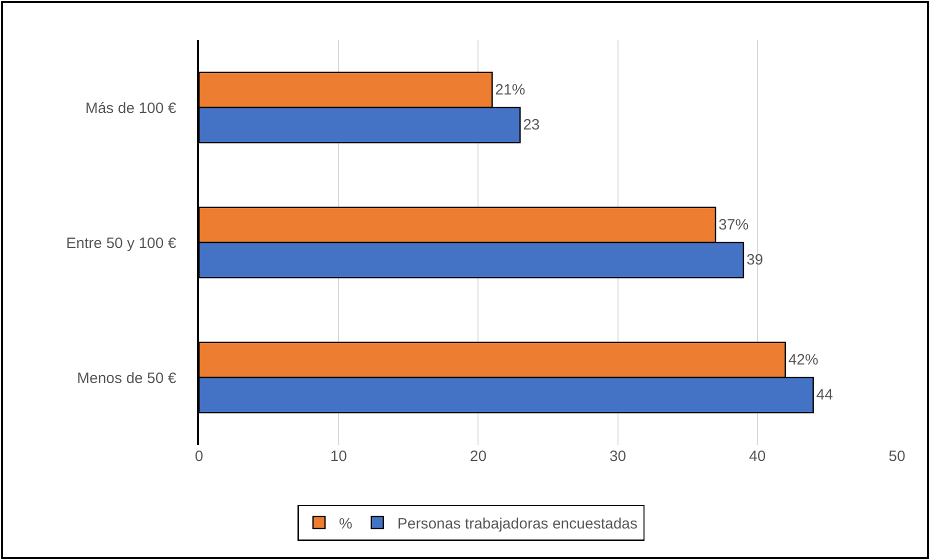 The image size is (930, 560). What do you see at coordinates (757, 456) in the screenshot?
I see `x-tick-label: 40` at bounding box center [757, 456].